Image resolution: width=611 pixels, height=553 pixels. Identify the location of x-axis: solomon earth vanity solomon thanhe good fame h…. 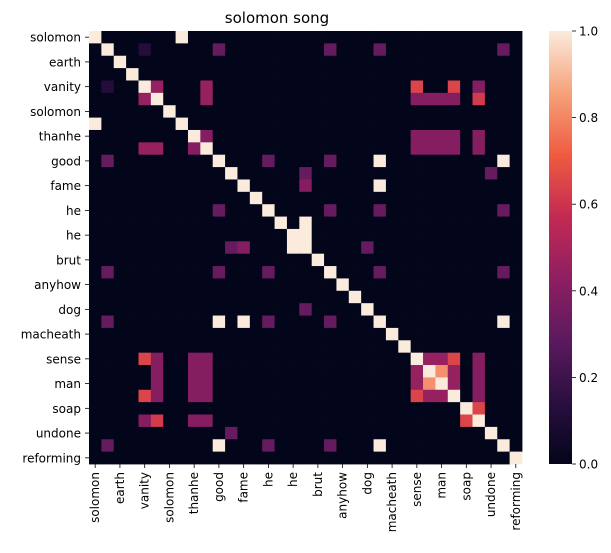
(305, 498).